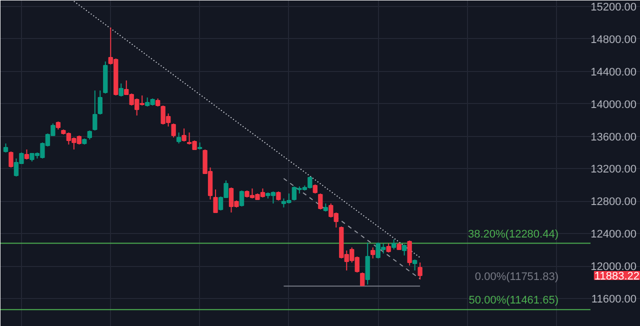  What do you see at coordinates (513, 234) in the screenshot?
I see `ref-line-label: 38.20%(12280.44)` at bounding box center [513, 234].